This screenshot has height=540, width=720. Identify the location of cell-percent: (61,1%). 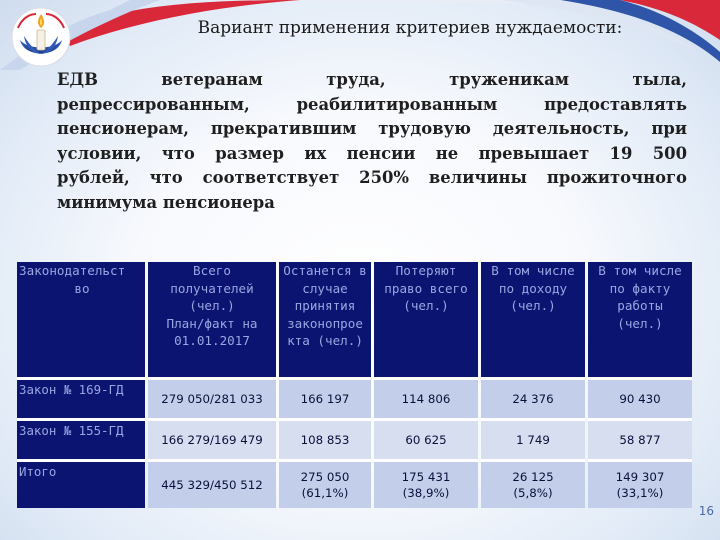
(325, 493).